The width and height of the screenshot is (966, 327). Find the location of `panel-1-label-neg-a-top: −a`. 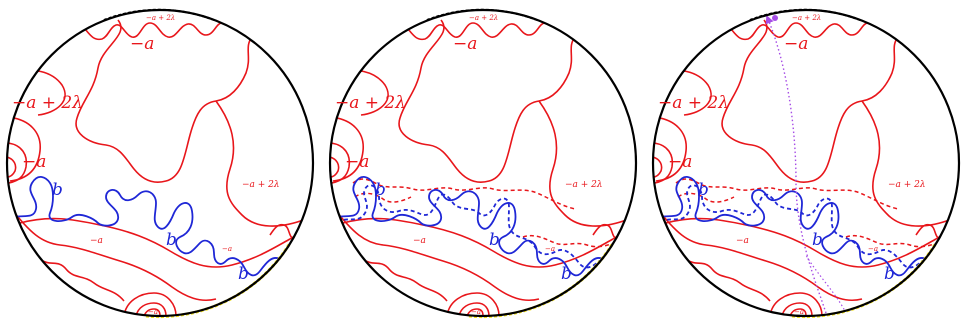

panel-1-label-neg-a-top: −a is located at coordinates (142, 44).